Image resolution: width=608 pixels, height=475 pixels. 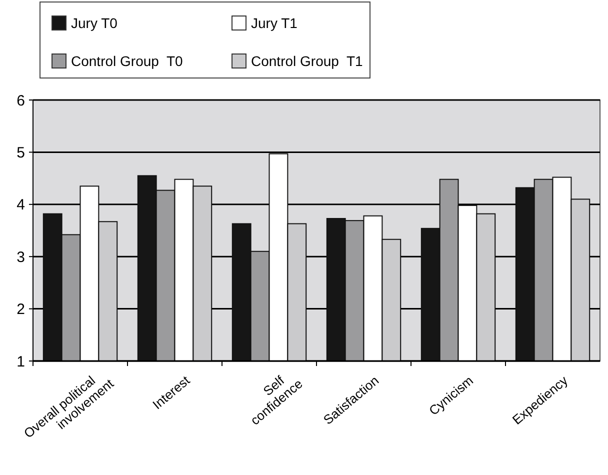 I want to click on legend-label: Control Group T0, so click(x=127, y=60).